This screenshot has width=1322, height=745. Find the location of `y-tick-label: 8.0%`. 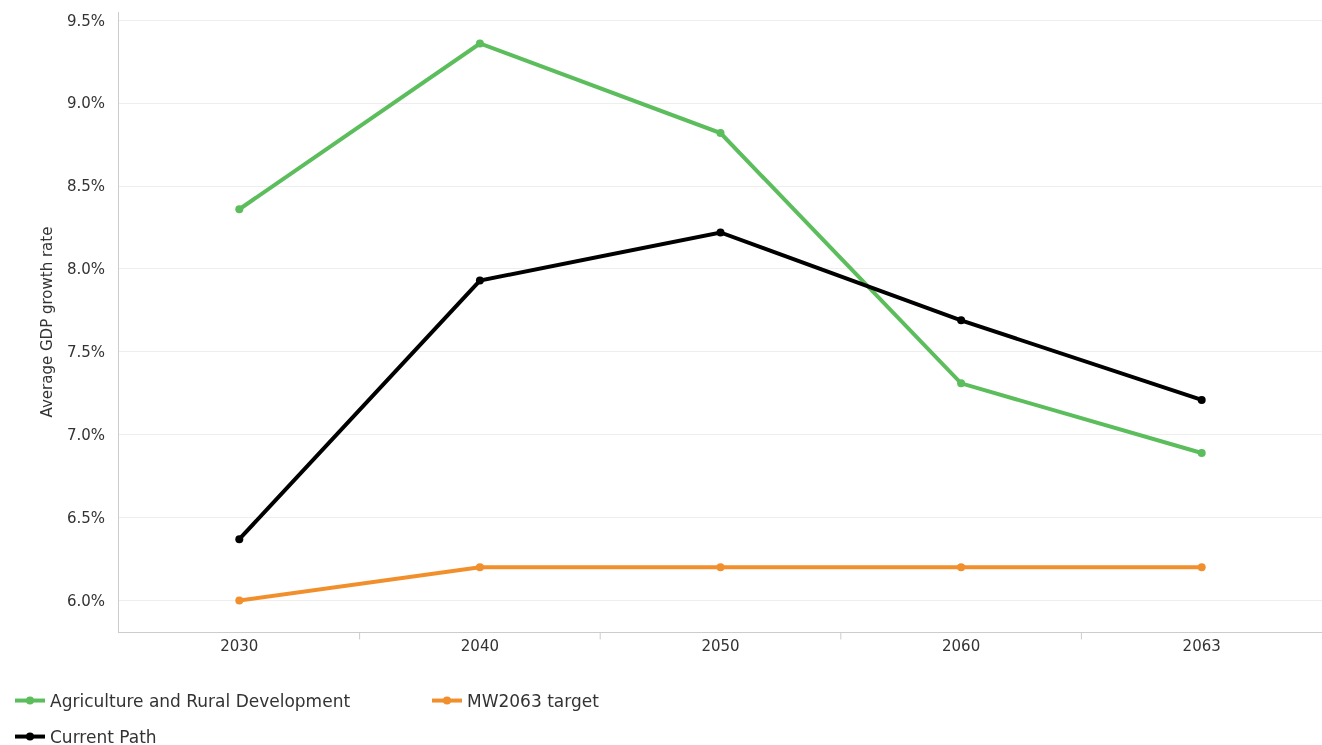

y-tick-label: 8.0% is located at coordinates (85, 269).